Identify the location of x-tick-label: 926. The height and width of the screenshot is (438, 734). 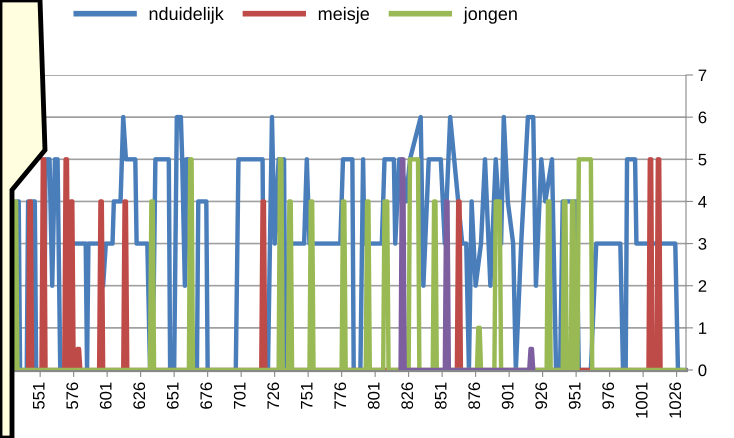
(541, 395).